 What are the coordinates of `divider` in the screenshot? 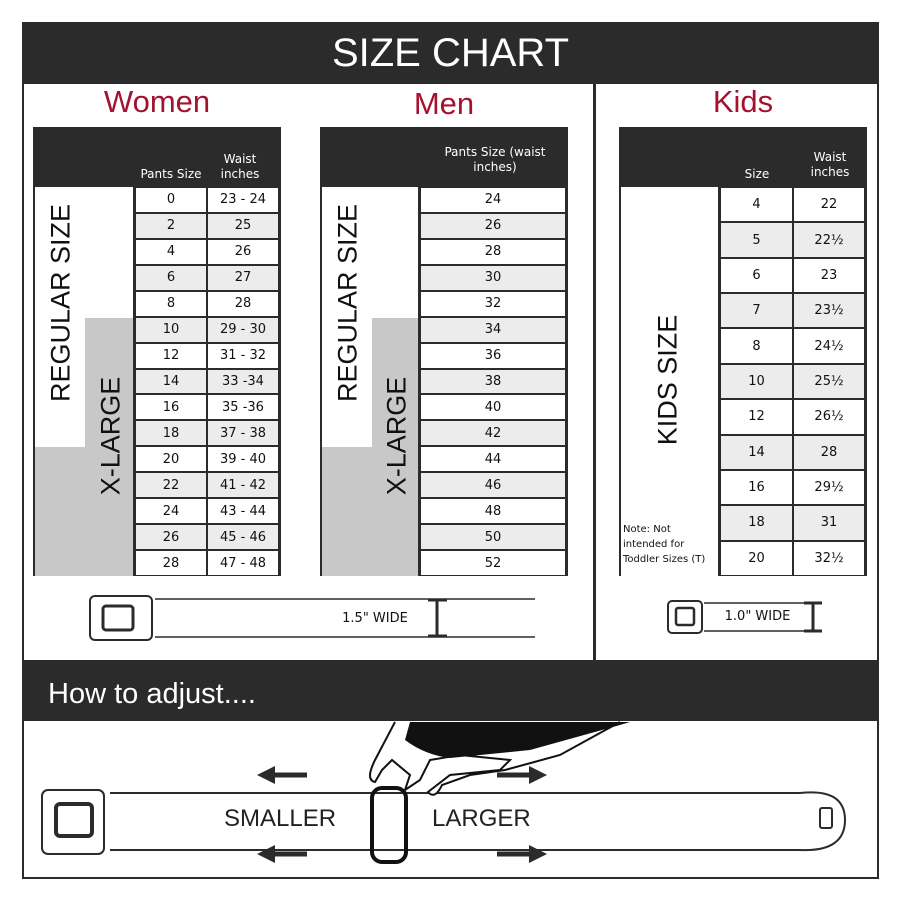 It's located at (594, 372).